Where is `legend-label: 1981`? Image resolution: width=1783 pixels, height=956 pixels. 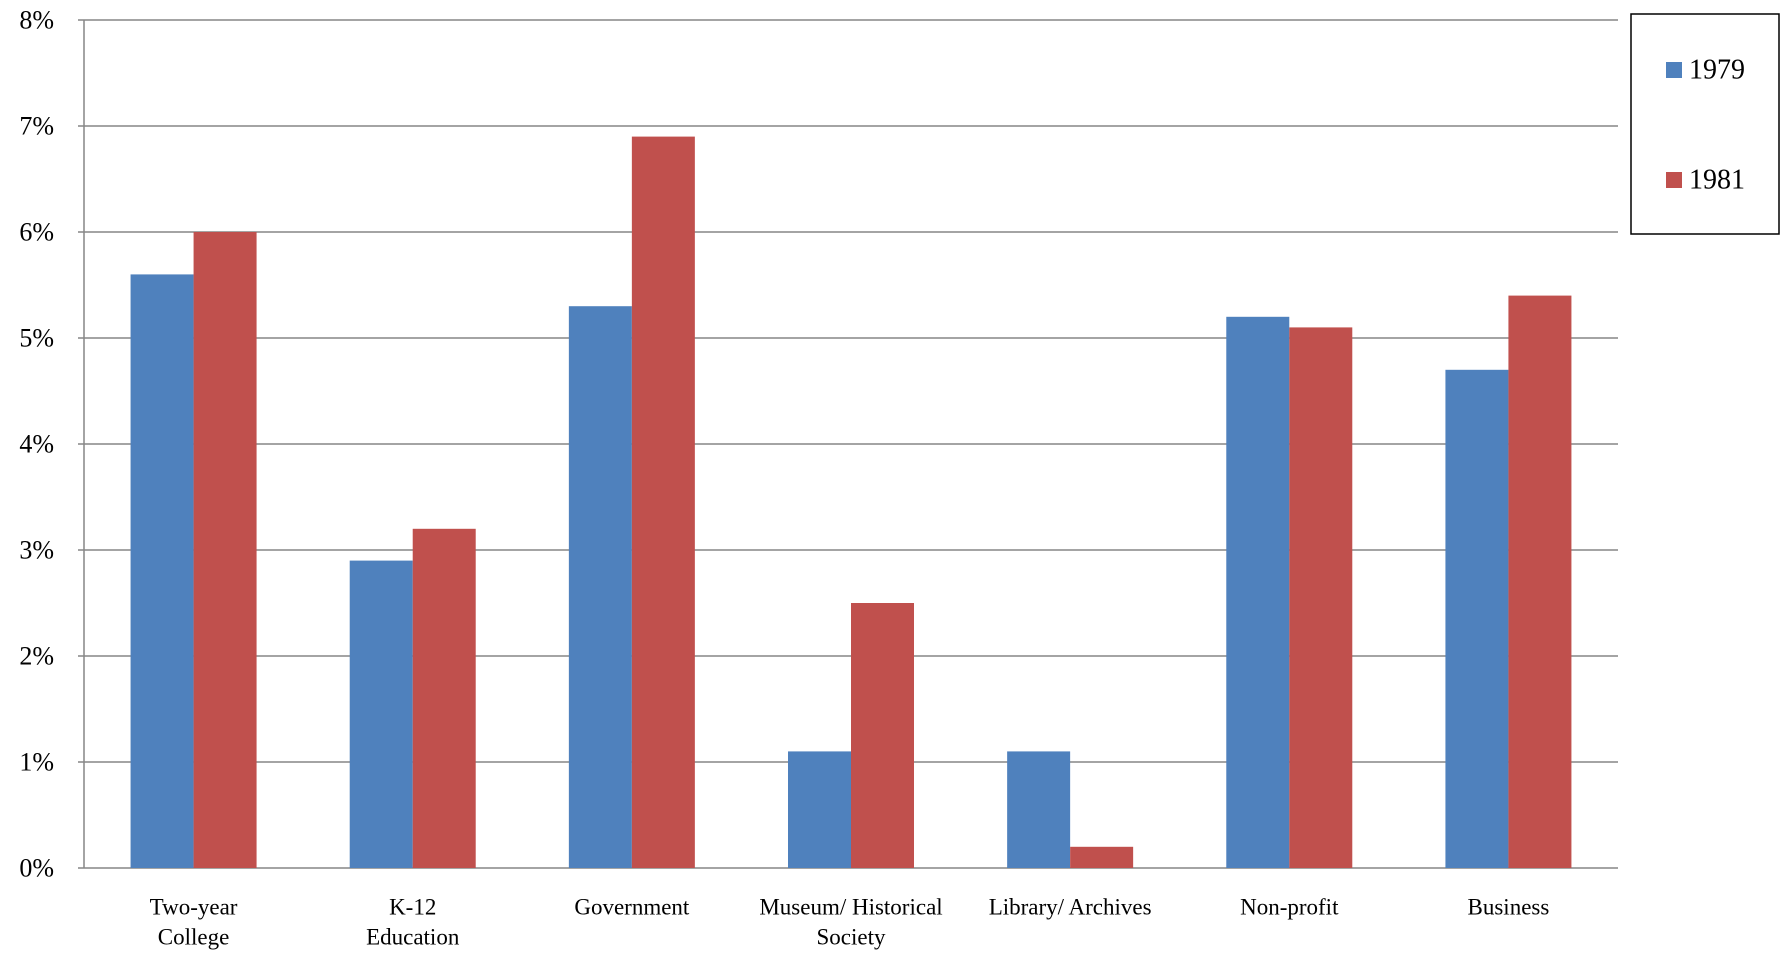 legend-label: 1981 is located at coordinates (1717, 180).